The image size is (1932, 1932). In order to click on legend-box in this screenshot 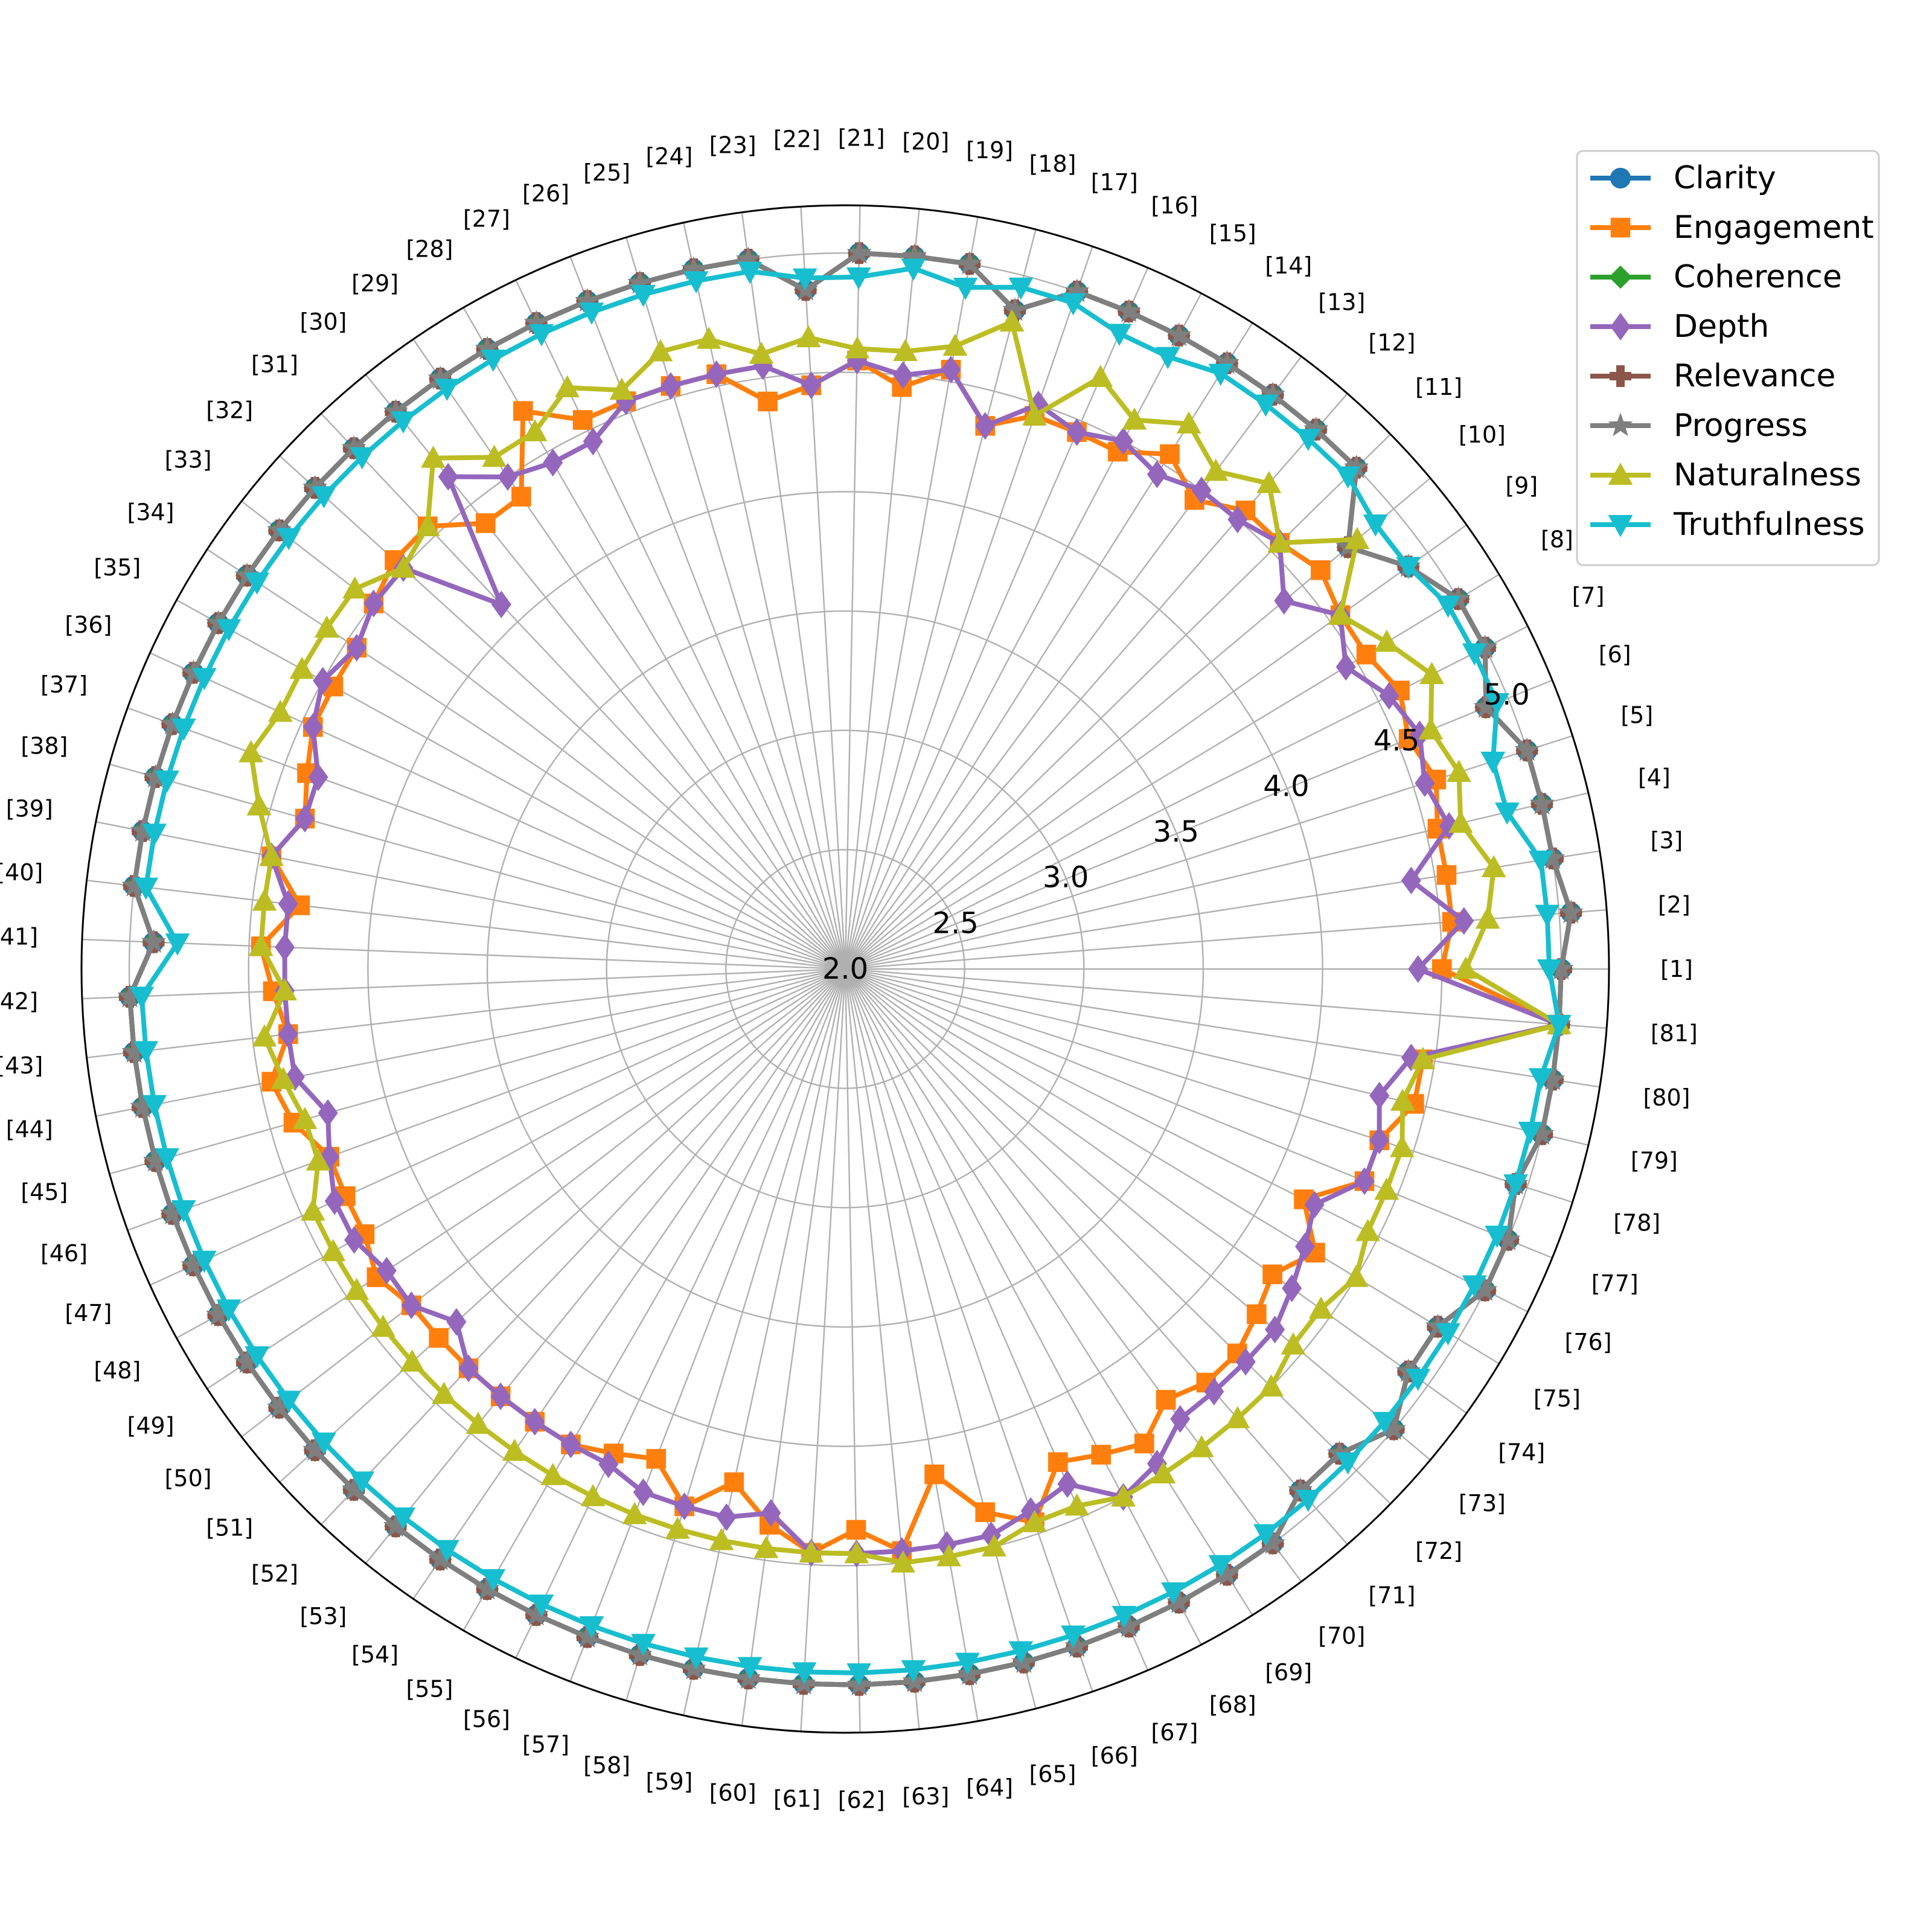, I will do `click(1728, 358)`.